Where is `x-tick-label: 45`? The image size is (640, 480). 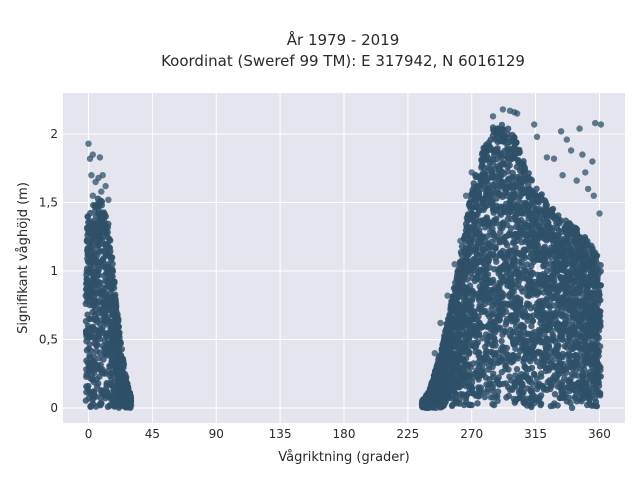
x-tick-label: 45 is located at coordinates (152, 434).